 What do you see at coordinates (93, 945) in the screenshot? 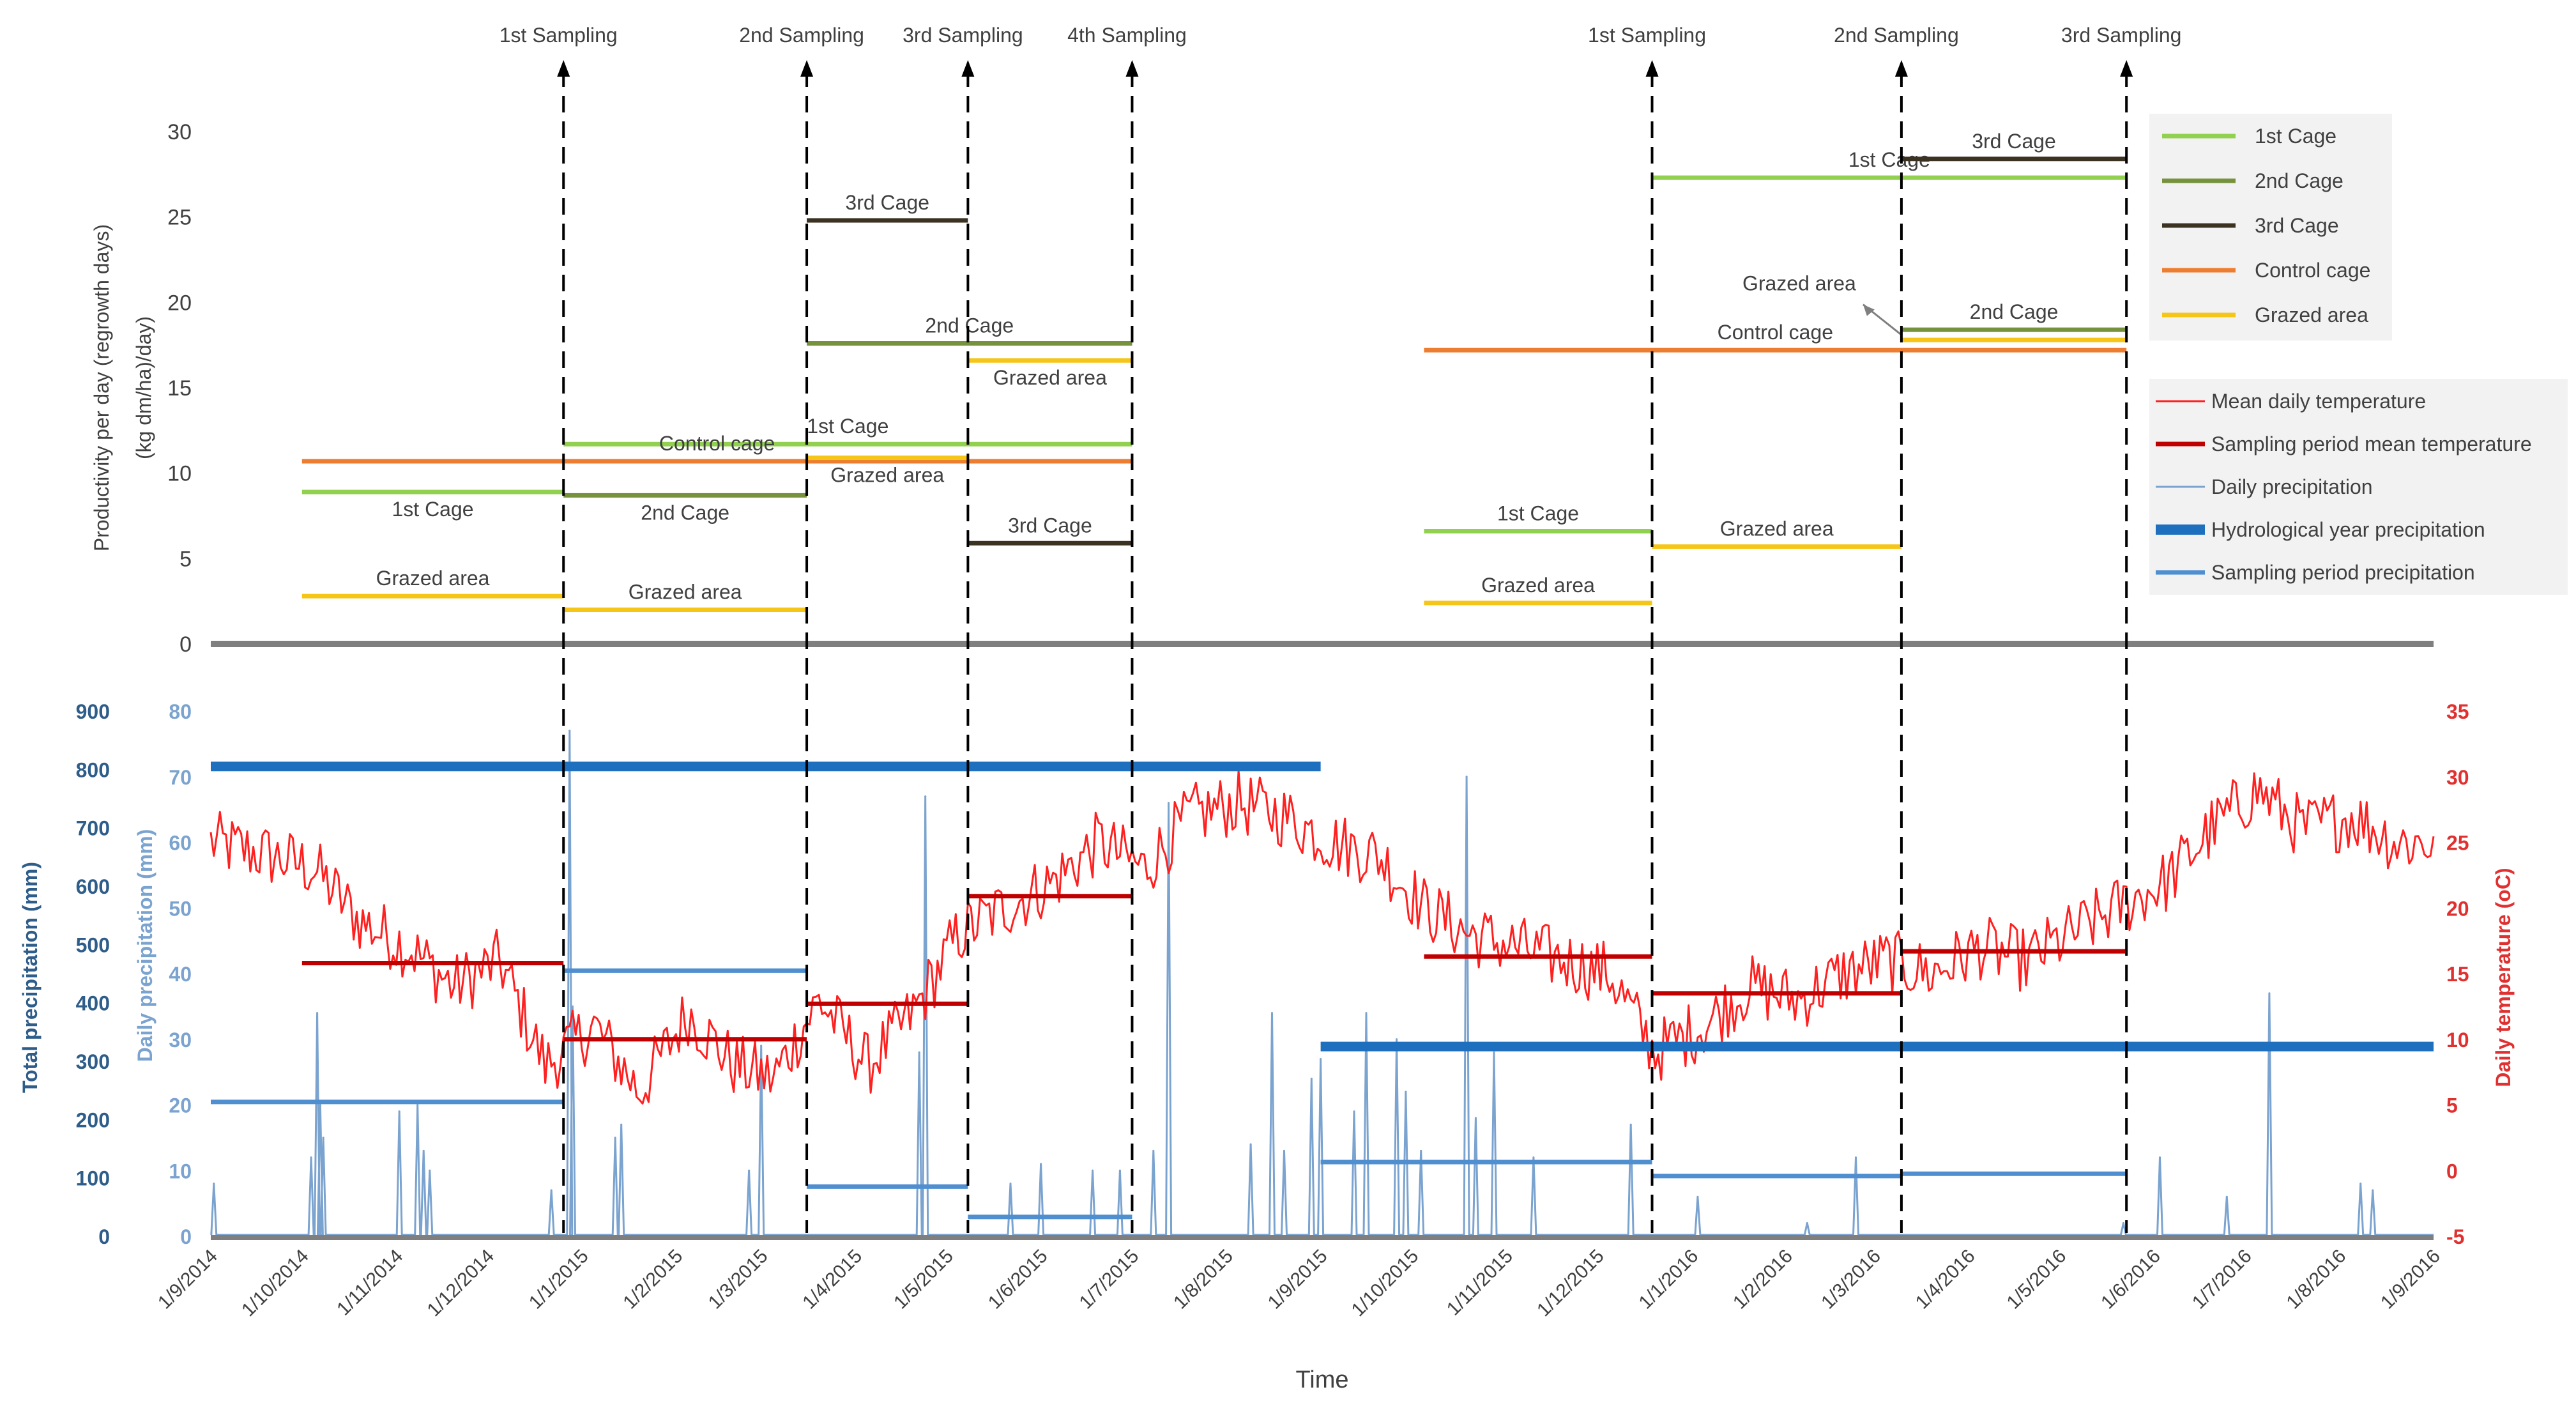
I see `total-precip-tick: 500` at bounding box center [93, 945].